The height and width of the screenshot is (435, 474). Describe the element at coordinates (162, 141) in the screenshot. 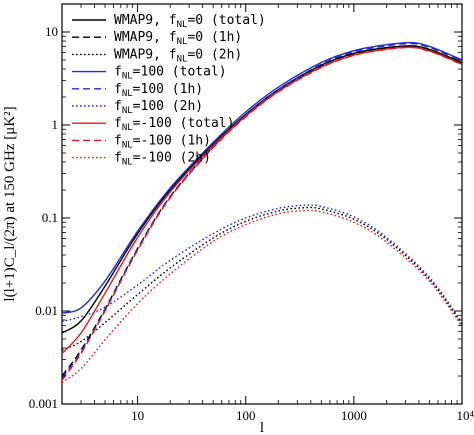

I see `legend-label-8: fNL=-100 (1h)` at that location.